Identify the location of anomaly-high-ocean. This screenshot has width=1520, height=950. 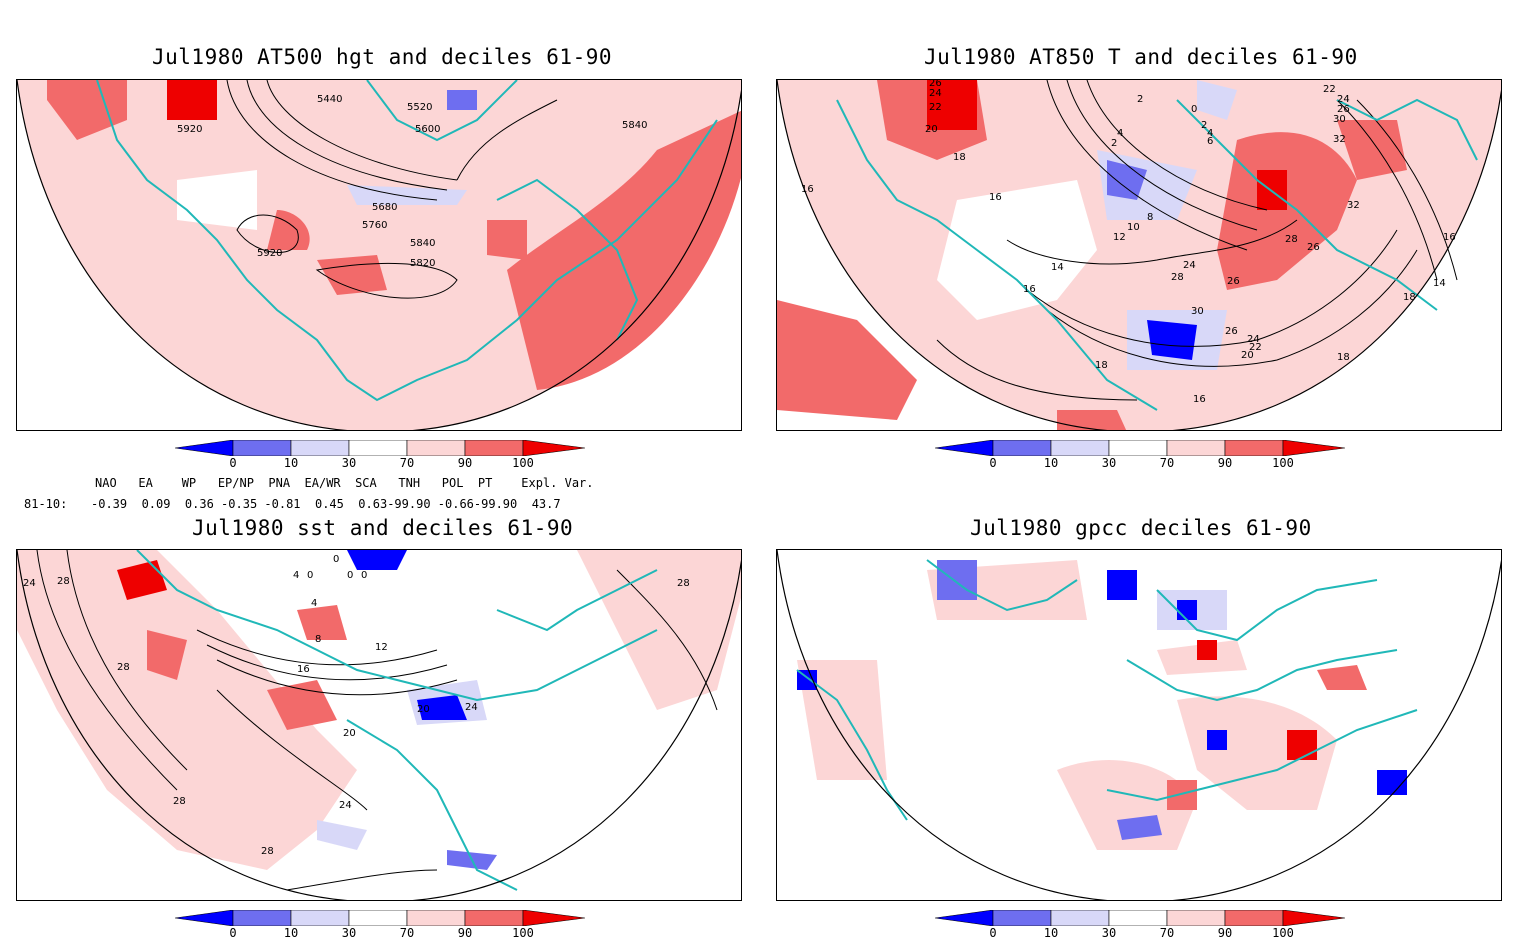
(187, 710).